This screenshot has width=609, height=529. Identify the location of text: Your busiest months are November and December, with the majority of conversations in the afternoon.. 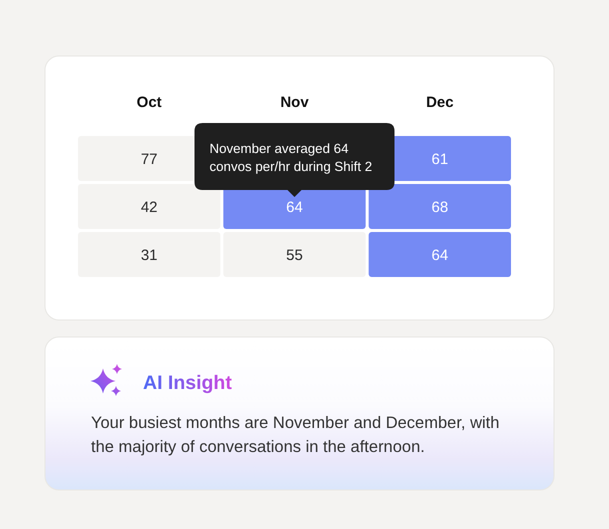
(295, 435).